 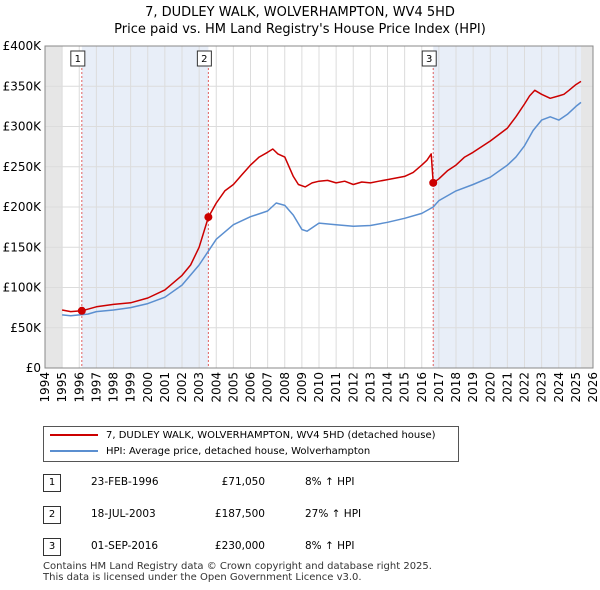 I want to click on sale-label: 3, so click(x=429, y=59).